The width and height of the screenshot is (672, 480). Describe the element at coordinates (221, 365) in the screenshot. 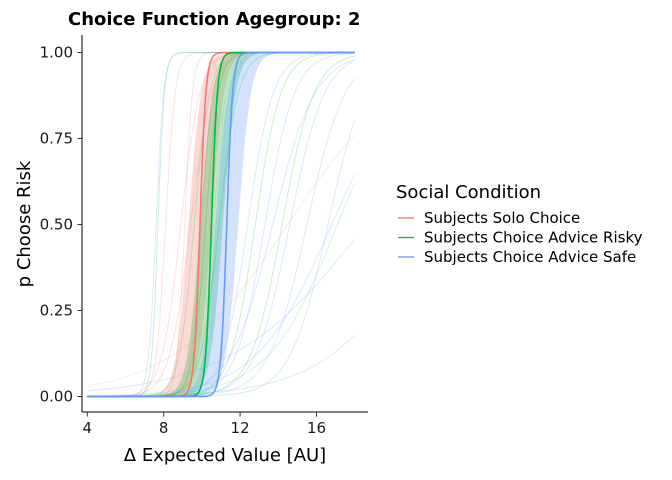

I see `faint-individual-curve` at that location.